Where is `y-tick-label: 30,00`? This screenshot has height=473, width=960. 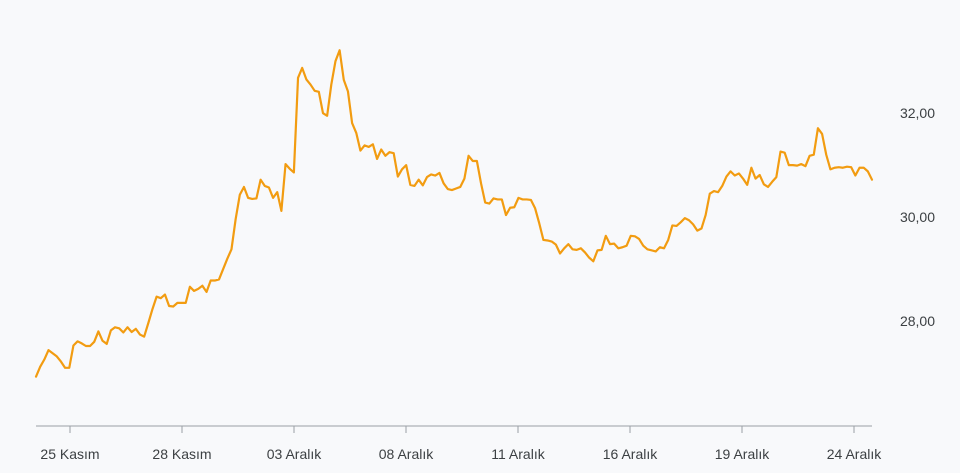 y-tick-label: 30,00 is located at coordinates (917, 217).